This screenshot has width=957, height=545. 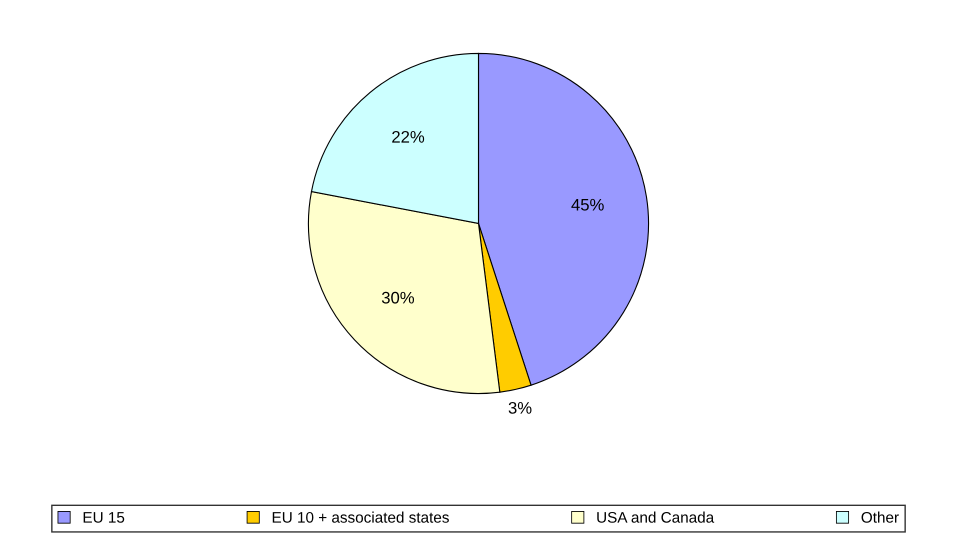 I want to click on data-label: 3%, so click(x=520, y=408).